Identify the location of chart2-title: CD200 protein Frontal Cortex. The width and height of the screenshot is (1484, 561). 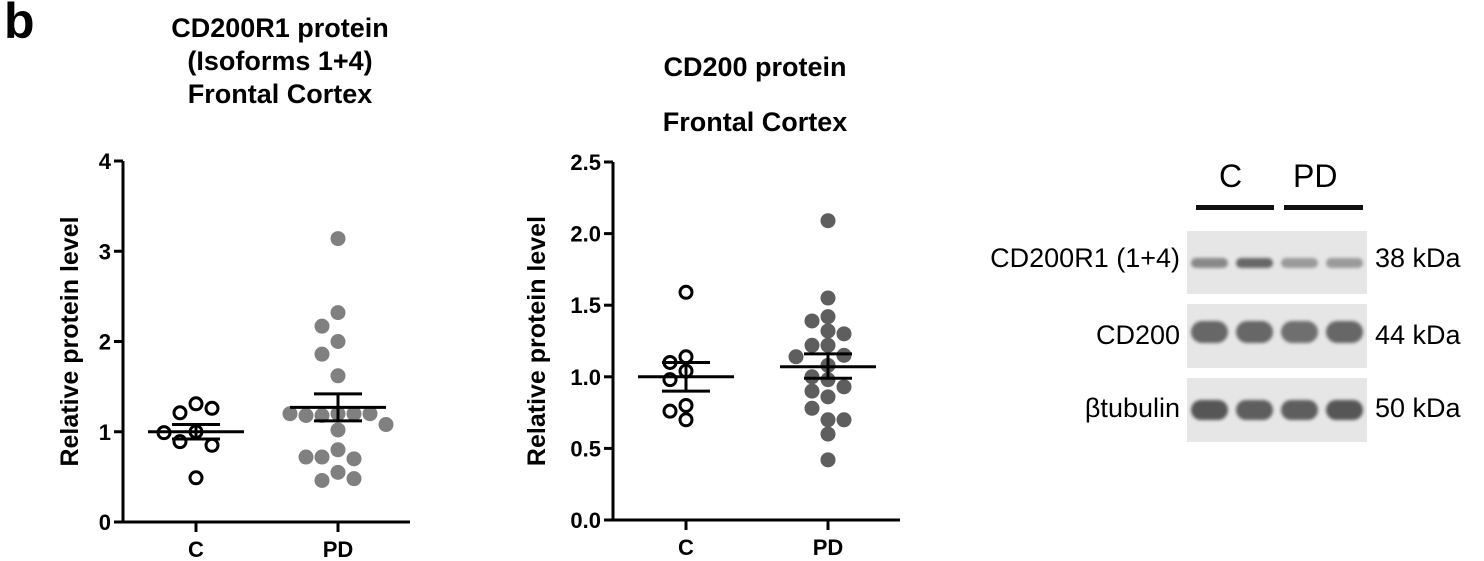
(755, 95).